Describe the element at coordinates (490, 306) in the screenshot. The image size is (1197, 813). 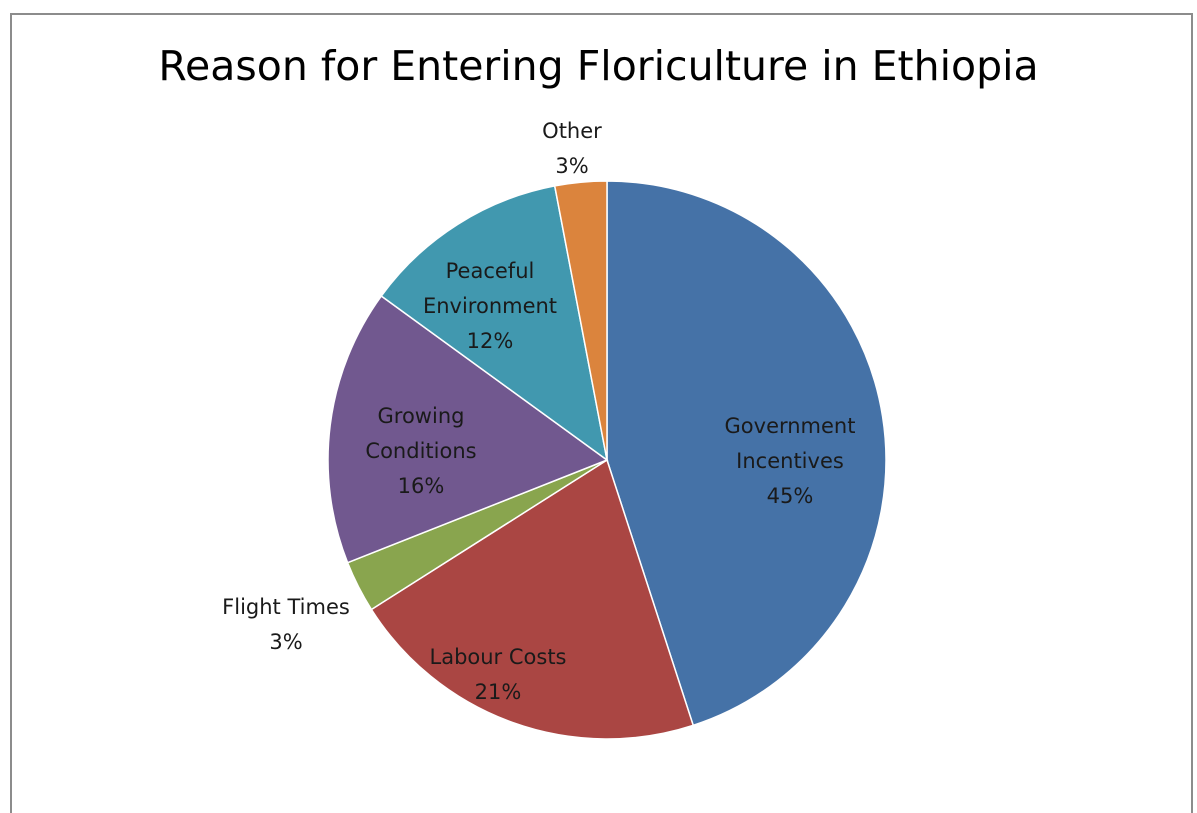
I see `slice-label-peaceful-environment: Peaceful Environment 12%` at that location.